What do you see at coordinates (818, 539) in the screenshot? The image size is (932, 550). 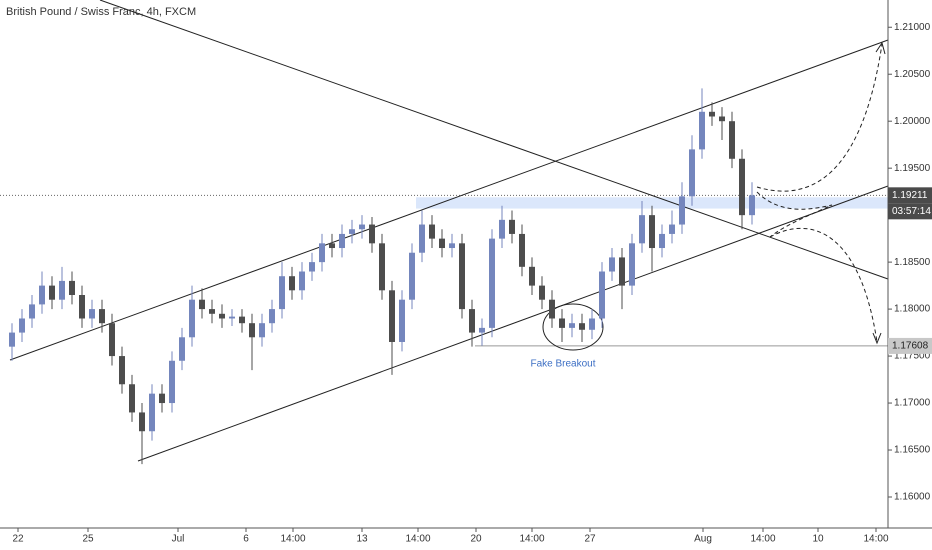 I see `x-tick-label: 10` at bounding box center [818, 539].